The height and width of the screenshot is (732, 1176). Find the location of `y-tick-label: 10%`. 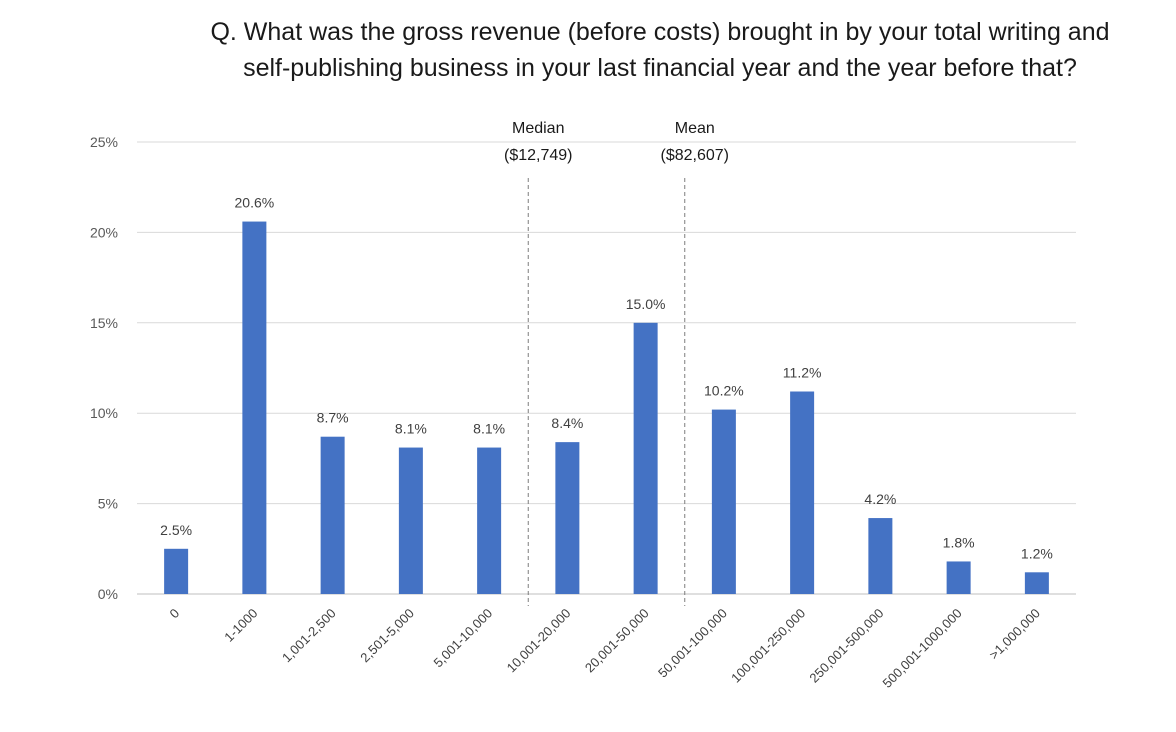

y-tick-label: 10% is located at coordinates (104, 413).